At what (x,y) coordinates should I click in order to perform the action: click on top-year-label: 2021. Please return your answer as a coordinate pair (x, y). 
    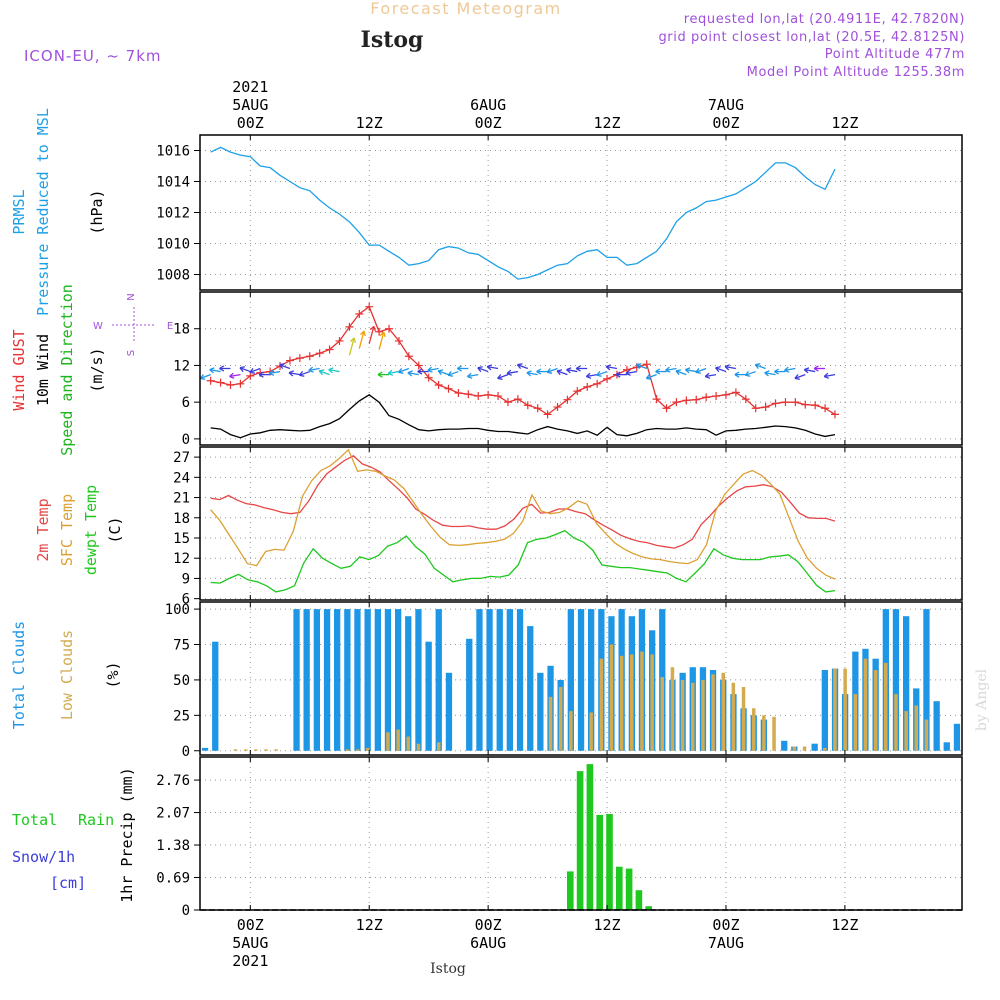
    Looking at the image, I should click on (250, 87).